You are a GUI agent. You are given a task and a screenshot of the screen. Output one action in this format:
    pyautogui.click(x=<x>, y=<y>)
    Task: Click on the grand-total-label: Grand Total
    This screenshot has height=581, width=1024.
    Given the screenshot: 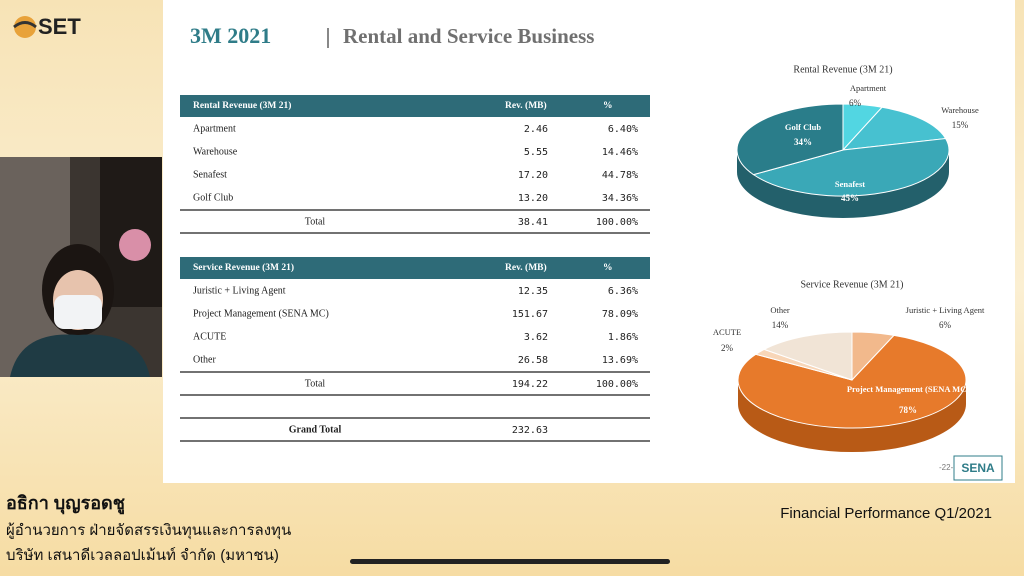 What is the action you would take?
    pyautogui.click(x=315, y=429)
    